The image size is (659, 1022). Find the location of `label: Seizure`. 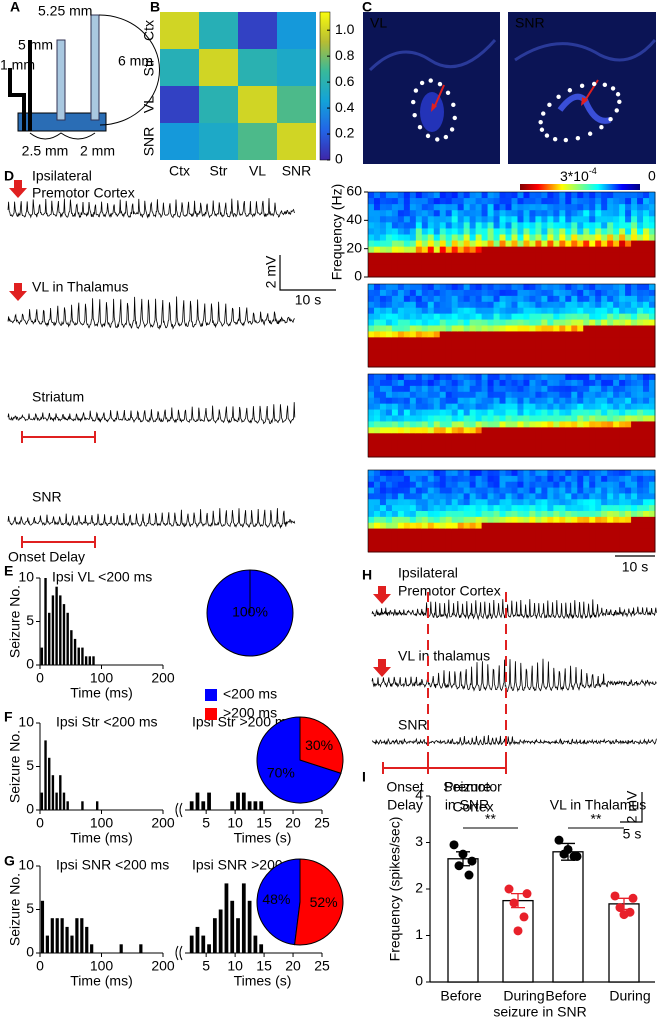

label: Seizure is located at coordinates (467, 787).